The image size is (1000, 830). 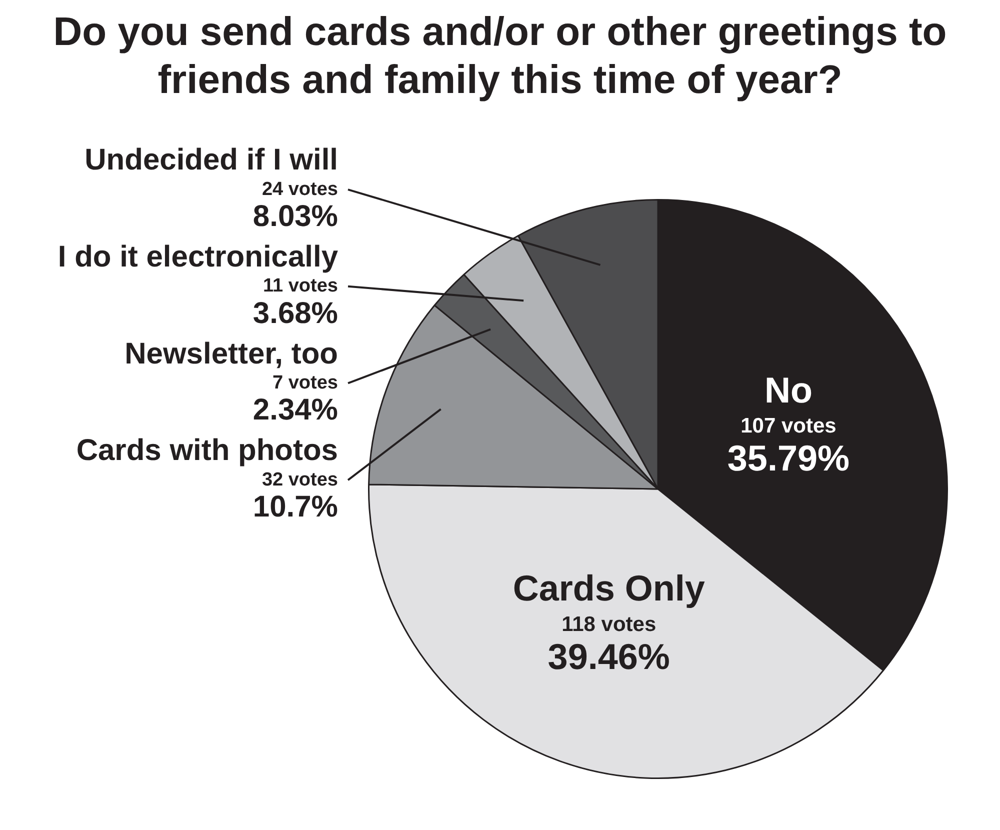 What do you see at coordinates (295, 496) in the screenshot?
I see `data-label: 32 votes 10.7%` at bounding box center [295, 496].